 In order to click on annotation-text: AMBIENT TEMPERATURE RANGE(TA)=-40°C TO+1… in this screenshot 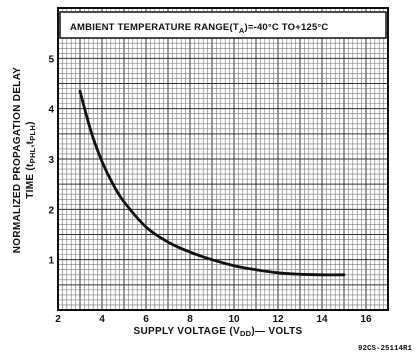, I will do `click(199, 28)`.